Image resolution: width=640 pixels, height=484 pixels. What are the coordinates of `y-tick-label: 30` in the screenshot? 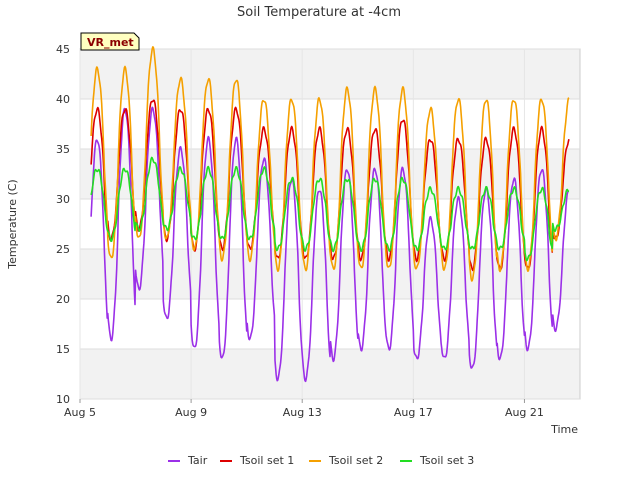 It's located at (63, 199).